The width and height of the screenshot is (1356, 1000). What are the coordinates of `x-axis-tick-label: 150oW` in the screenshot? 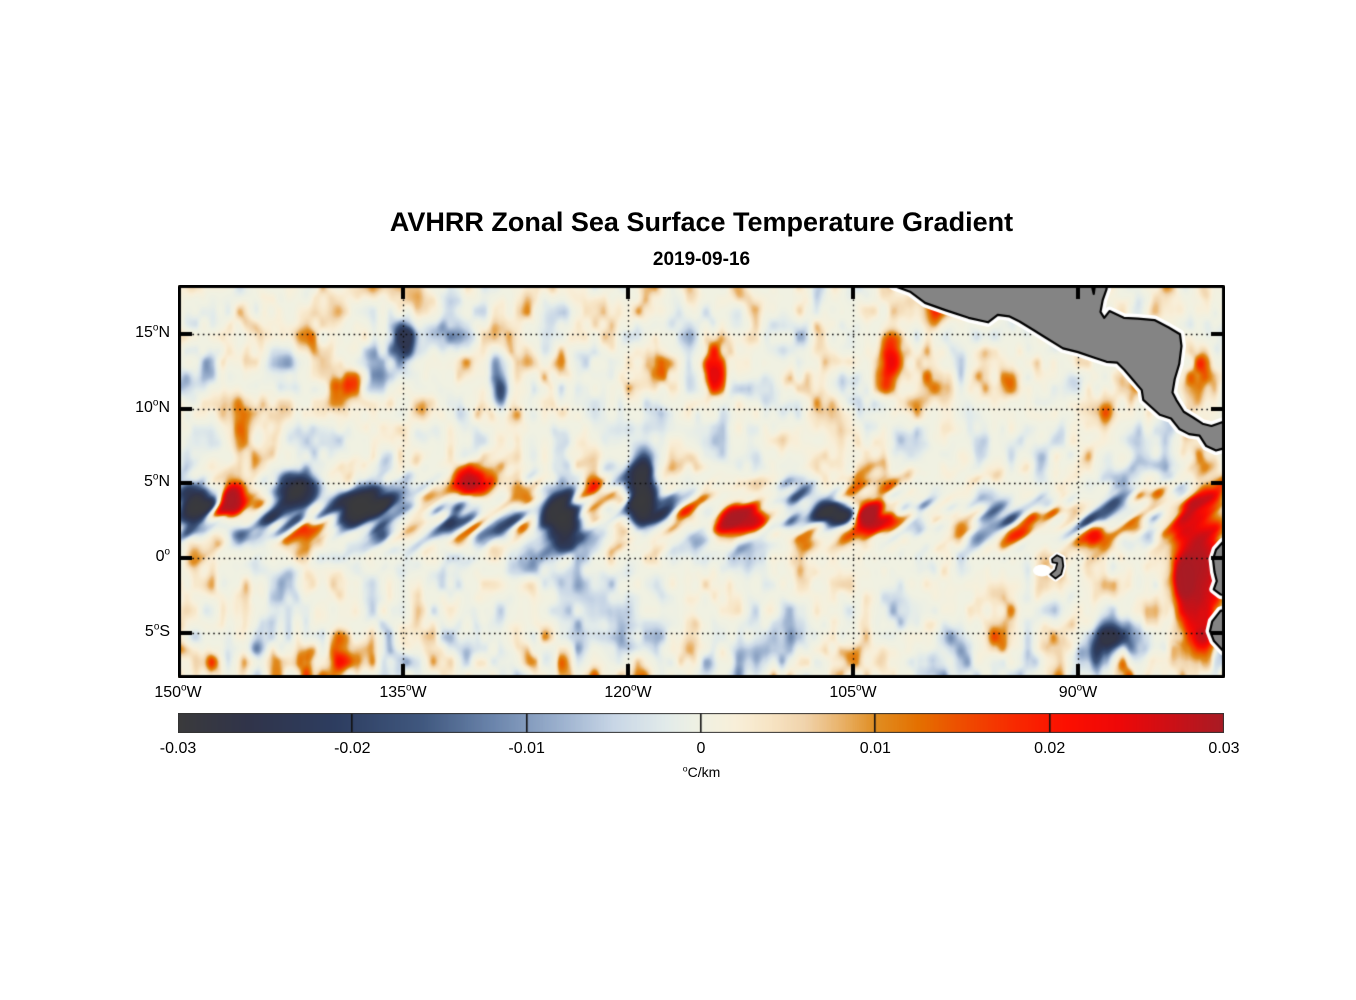 It's located at (178, 691).